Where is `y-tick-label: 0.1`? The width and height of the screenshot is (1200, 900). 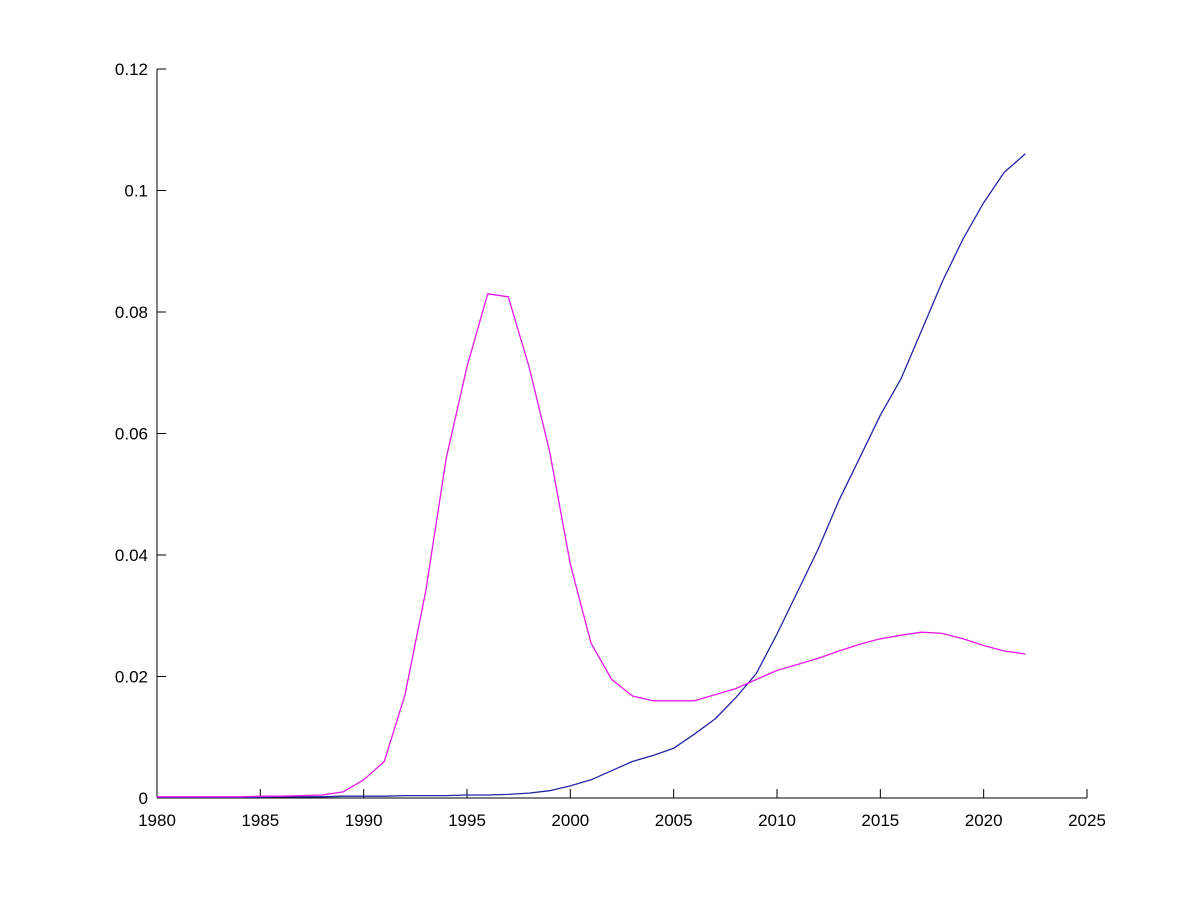
y-tick-label: 0.1 is located at coordinates (136, 191).